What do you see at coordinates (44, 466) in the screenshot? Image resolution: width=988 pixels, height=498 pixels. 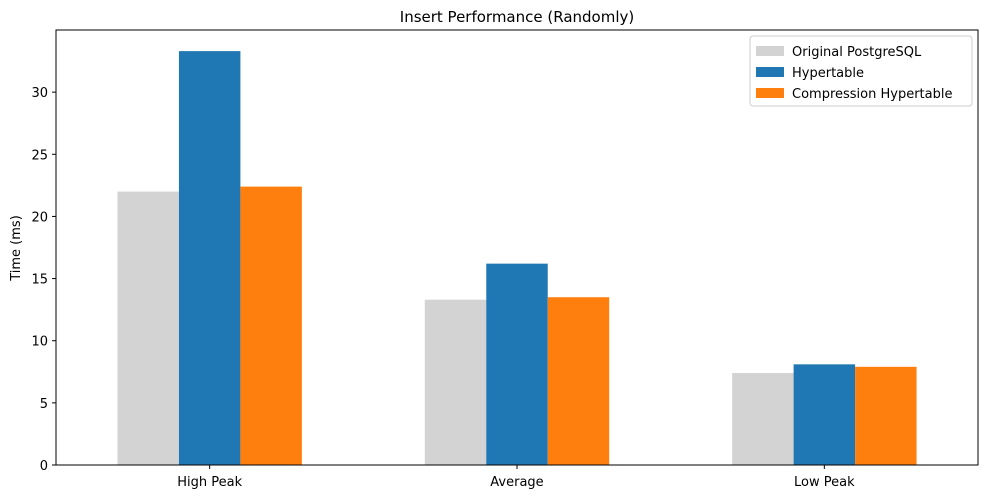 I see `y-tick-label: 0` at bounding box center [44, 466].